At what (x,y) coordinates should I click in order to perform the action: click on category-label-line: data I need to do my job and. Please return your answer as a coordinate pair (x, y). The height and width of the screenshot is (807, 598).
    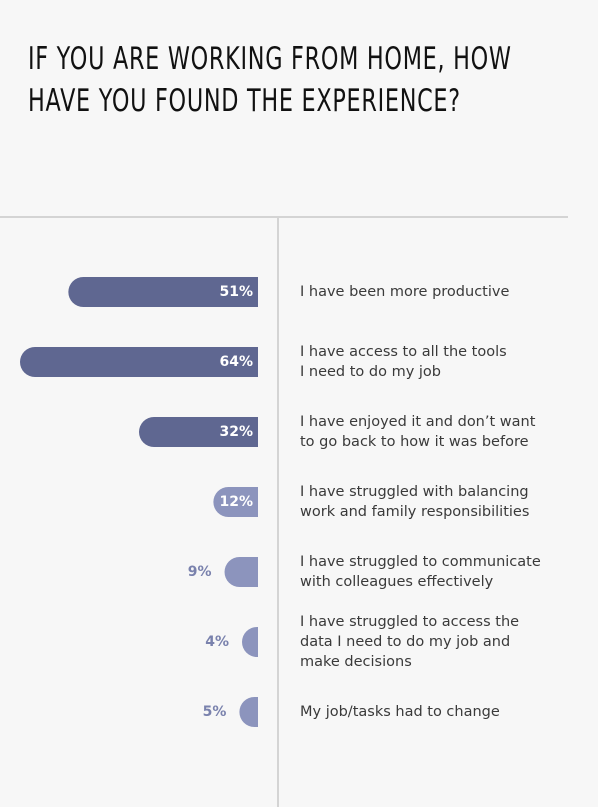
    Looking at the image, I should click on (405, 642).